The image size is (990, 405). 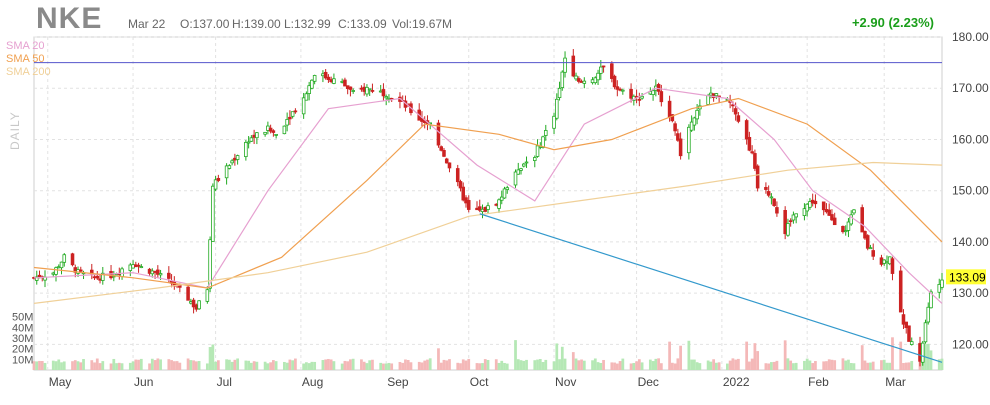 What do you see at coordinates (488, 353) in the screenshot?
I see `volume-bars` at bounding box center [488, 353].